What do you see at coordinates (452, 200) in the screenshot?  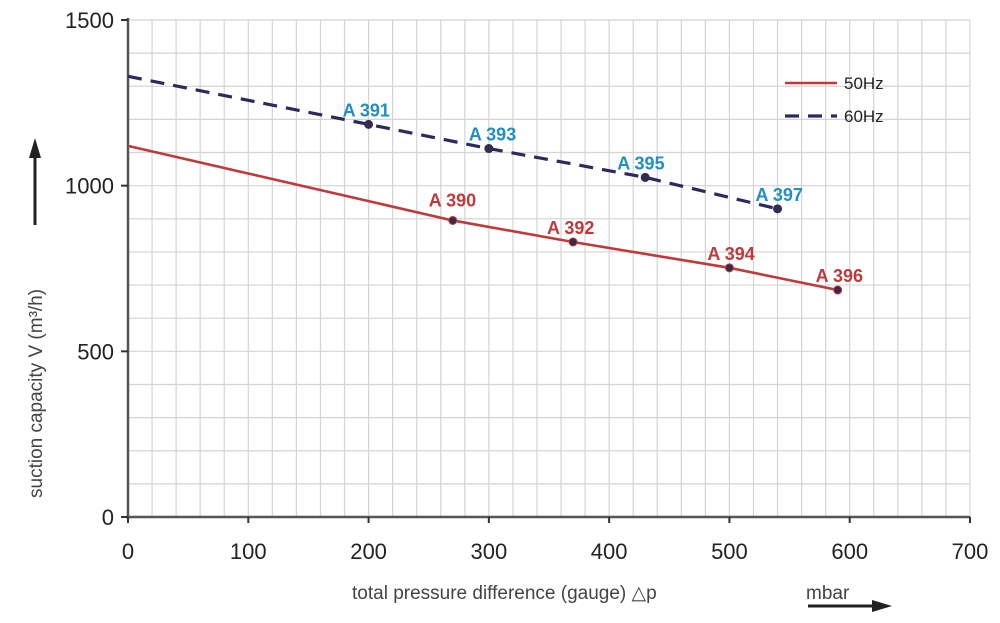 I see `data-point-label: A 390` at bounding box center [452, 200].